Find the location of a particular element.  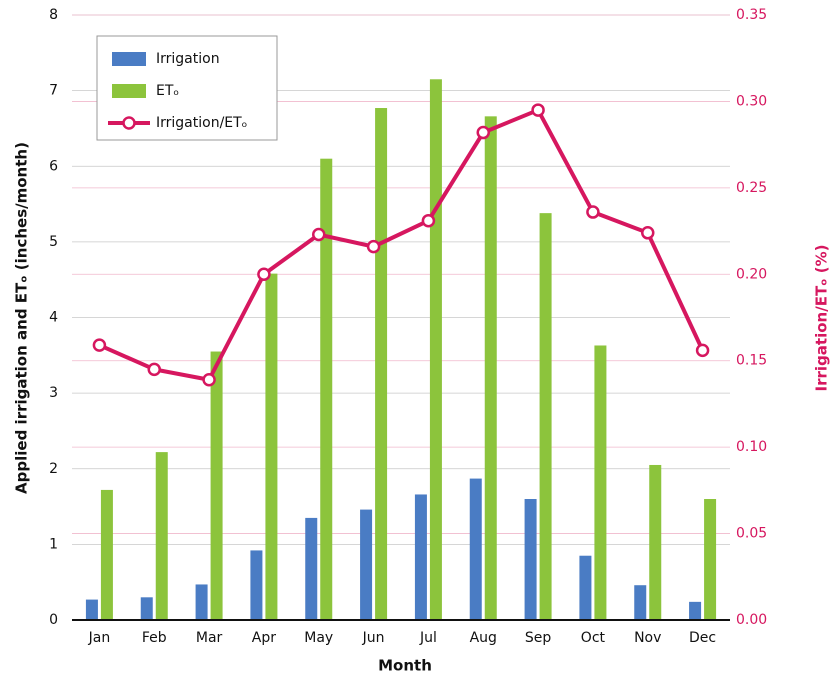

y2-tick-label: 0.30 is located at coordinates (751, 101).